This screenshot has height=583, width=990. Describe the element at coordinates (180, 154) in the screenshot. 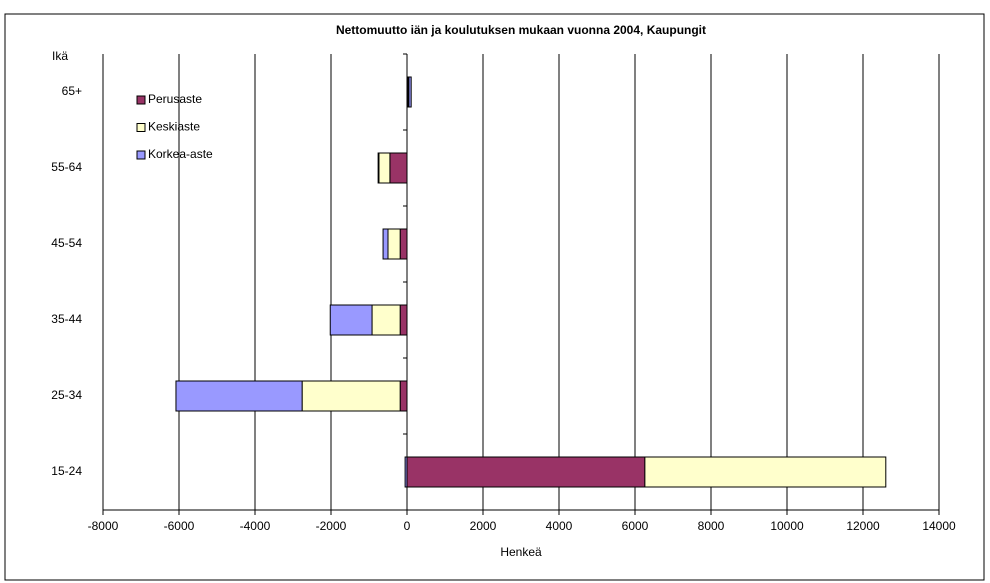

I see `legend-label: Korkea-aste` at that location.